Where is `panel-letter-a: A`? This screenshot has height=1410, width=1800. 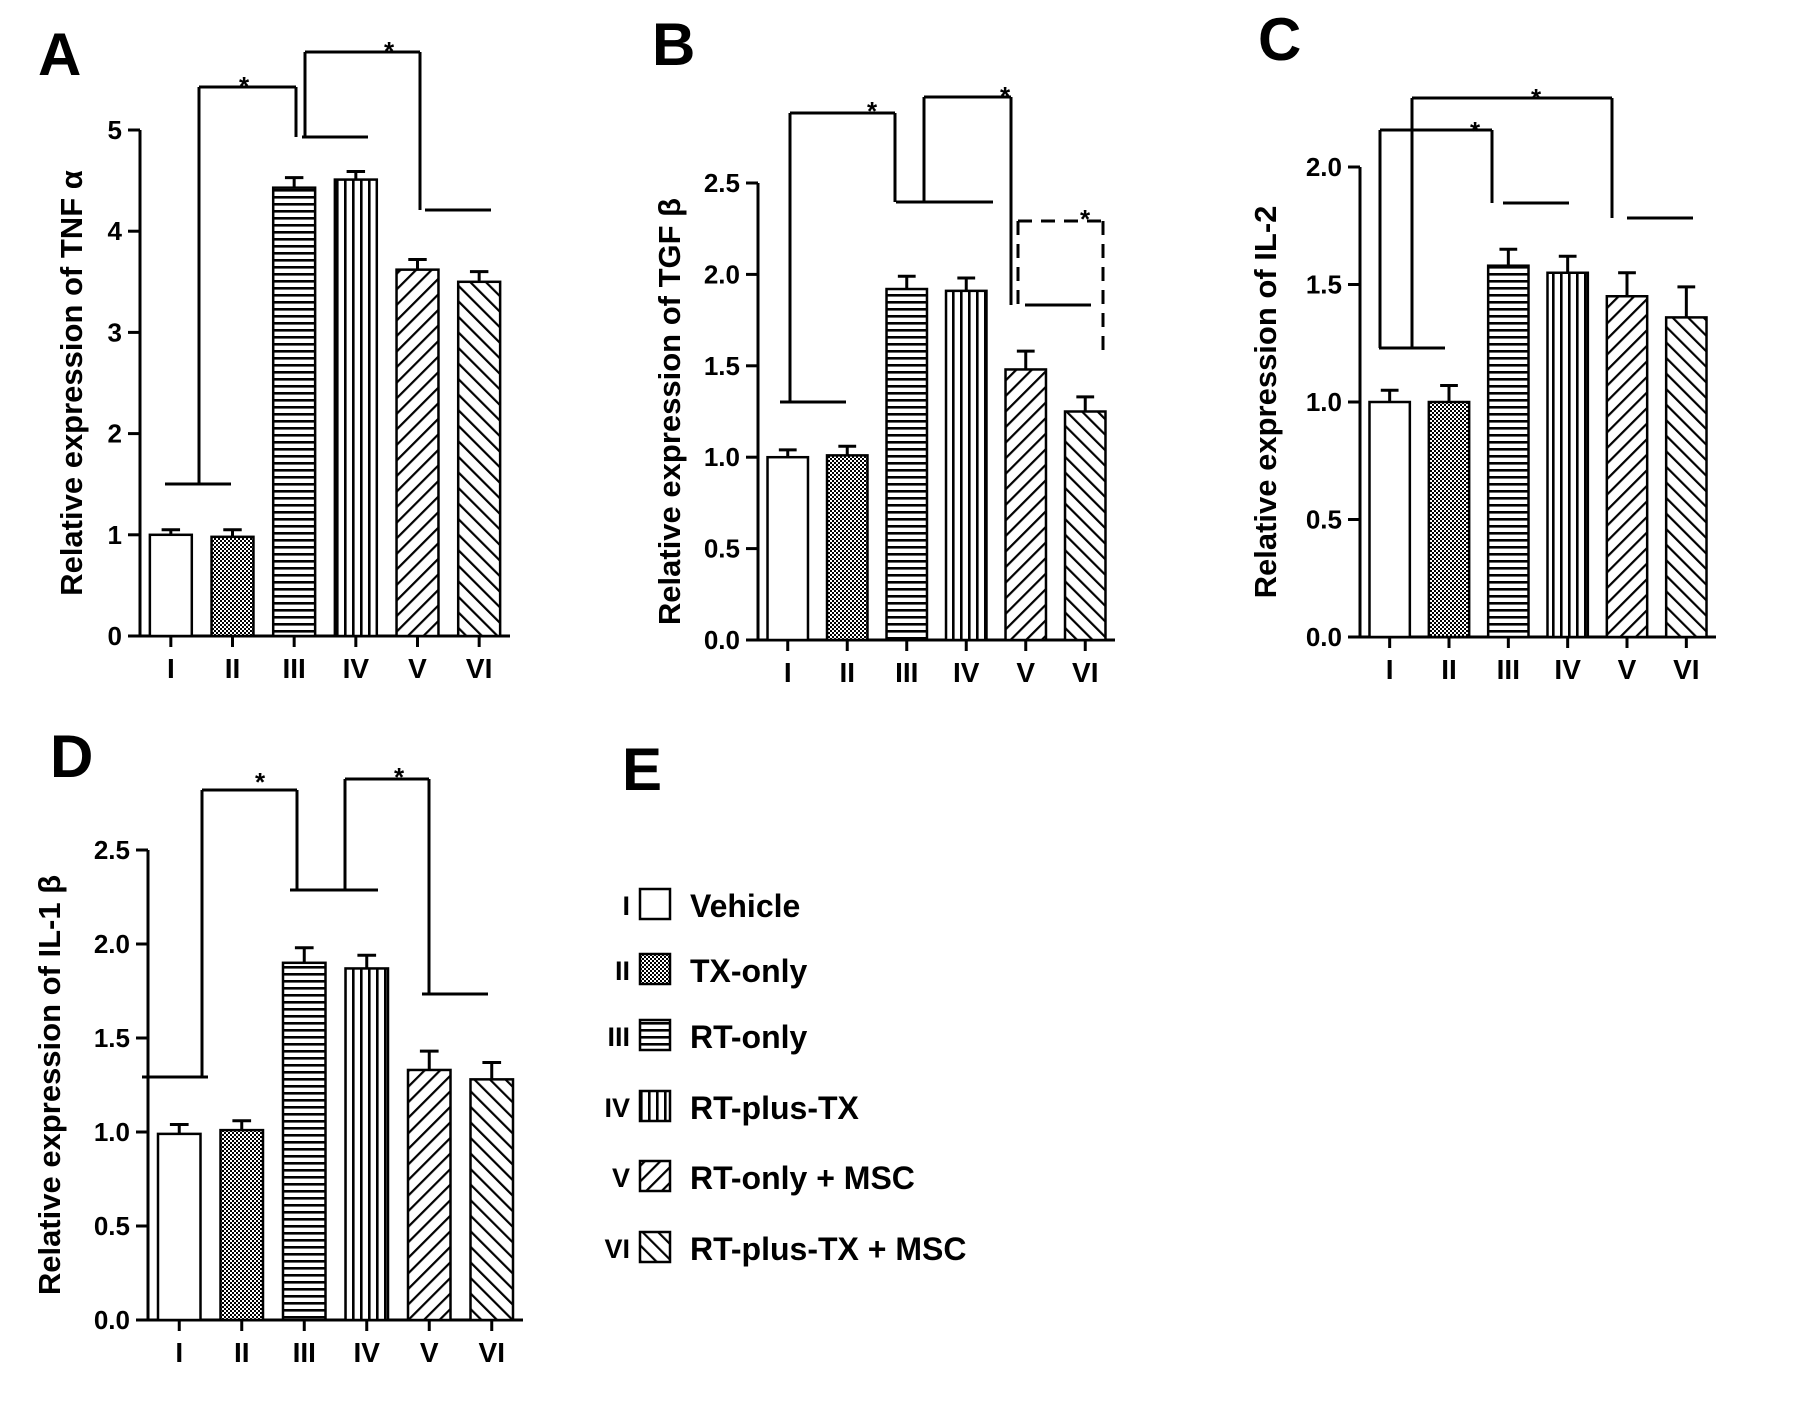
panel-letter-a: A is located at coordinates (59, 54).